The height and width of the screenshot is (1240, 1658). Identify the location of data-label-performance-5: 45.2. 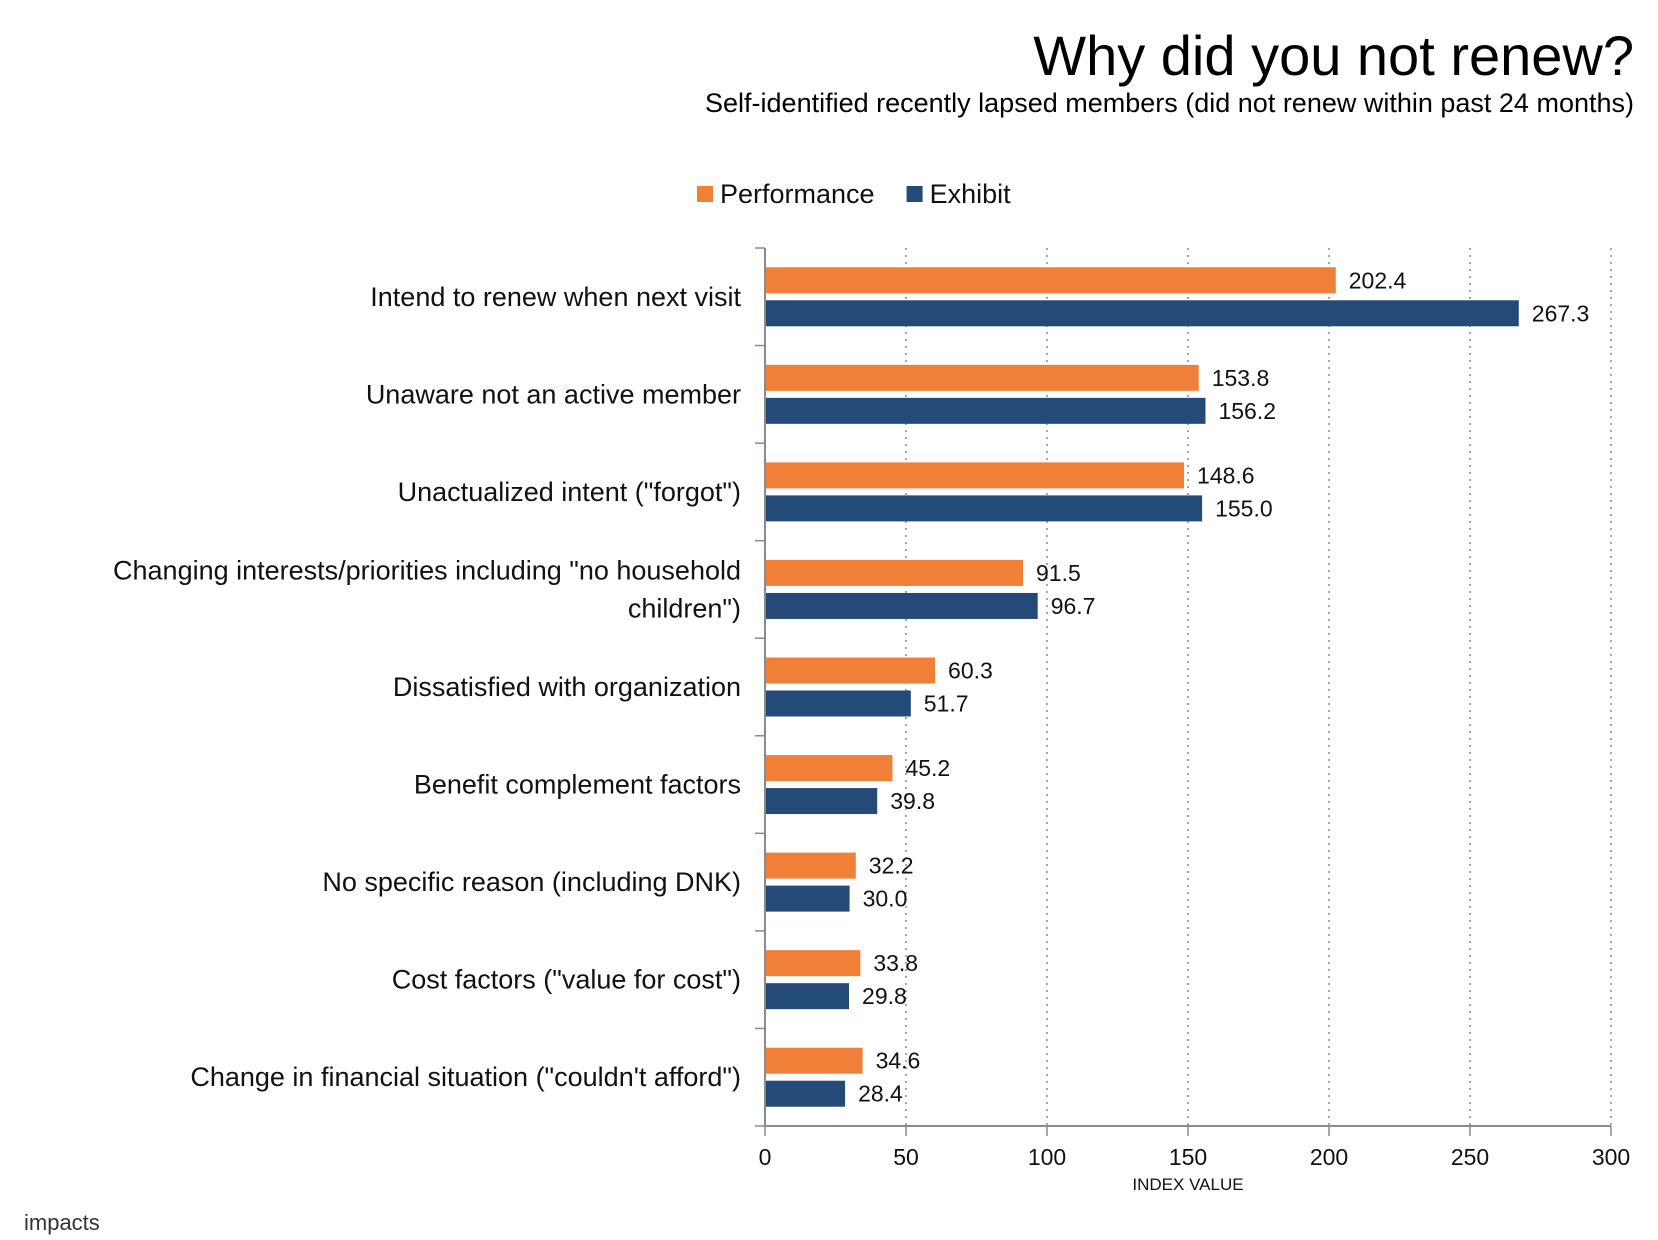
(927, 768).